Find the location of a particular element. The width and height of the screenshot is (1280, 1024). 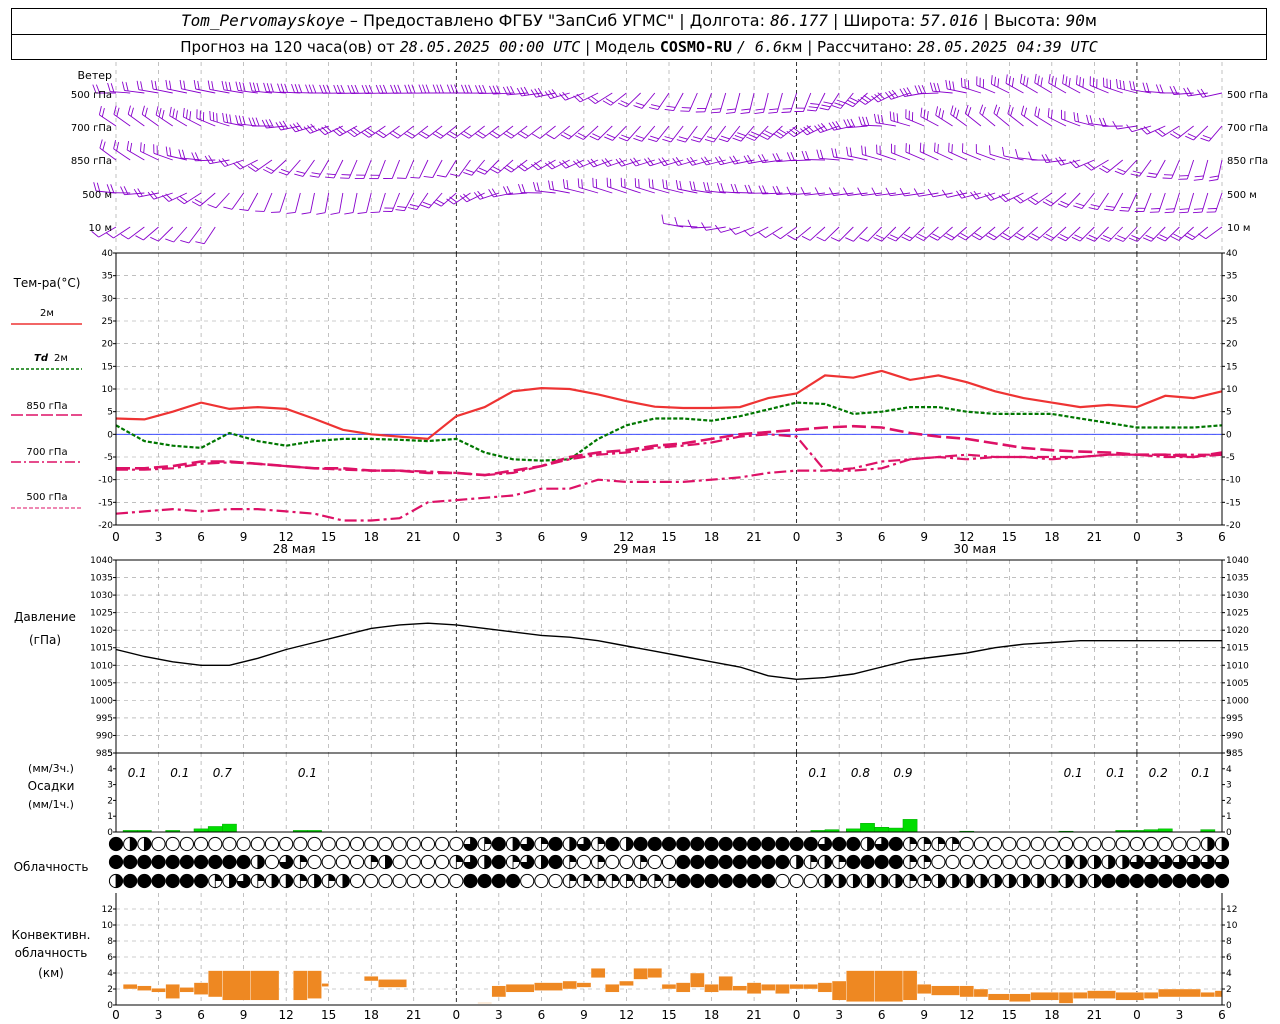

model-resolution: / 6.6 is located at coordinates (759, 47).